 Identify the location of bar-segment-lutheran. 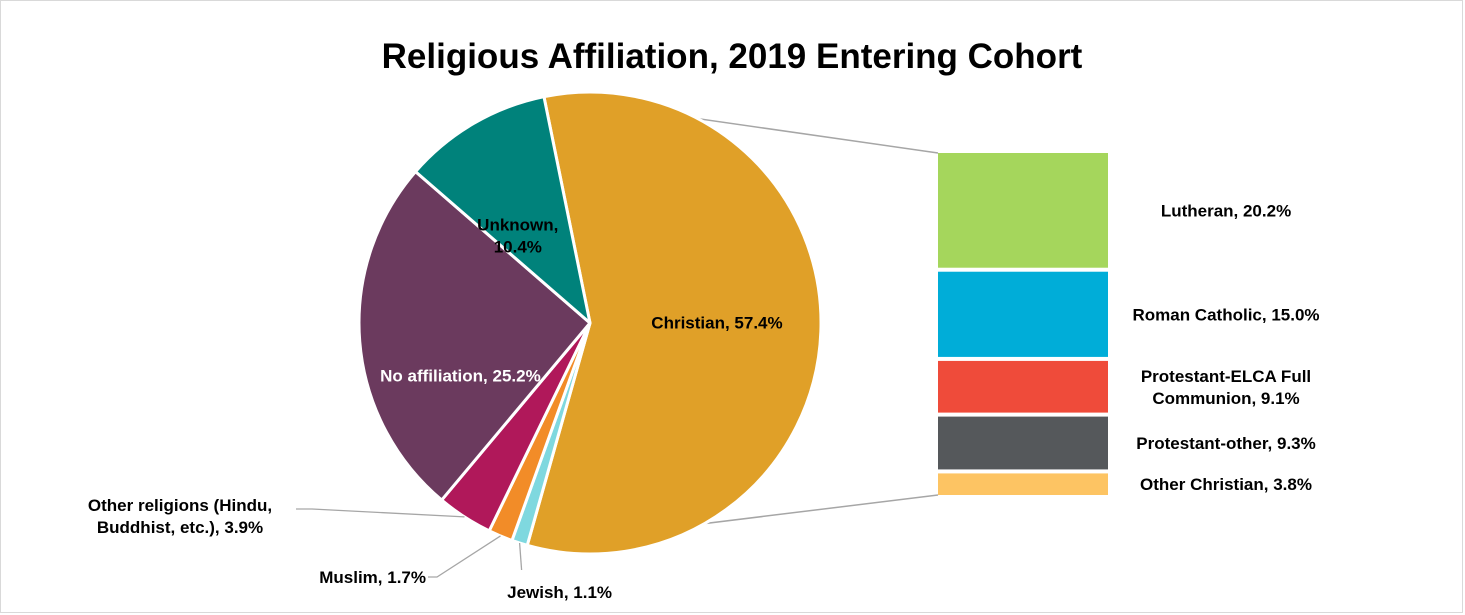
(1023, 210).